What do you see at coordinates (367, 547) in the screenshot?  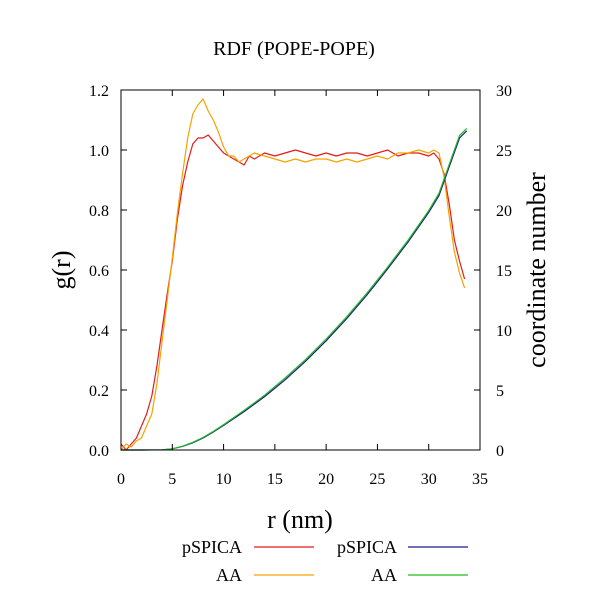 I see `legend-label-pspica-cn: pSPICA` at bounding box center [367, 547].